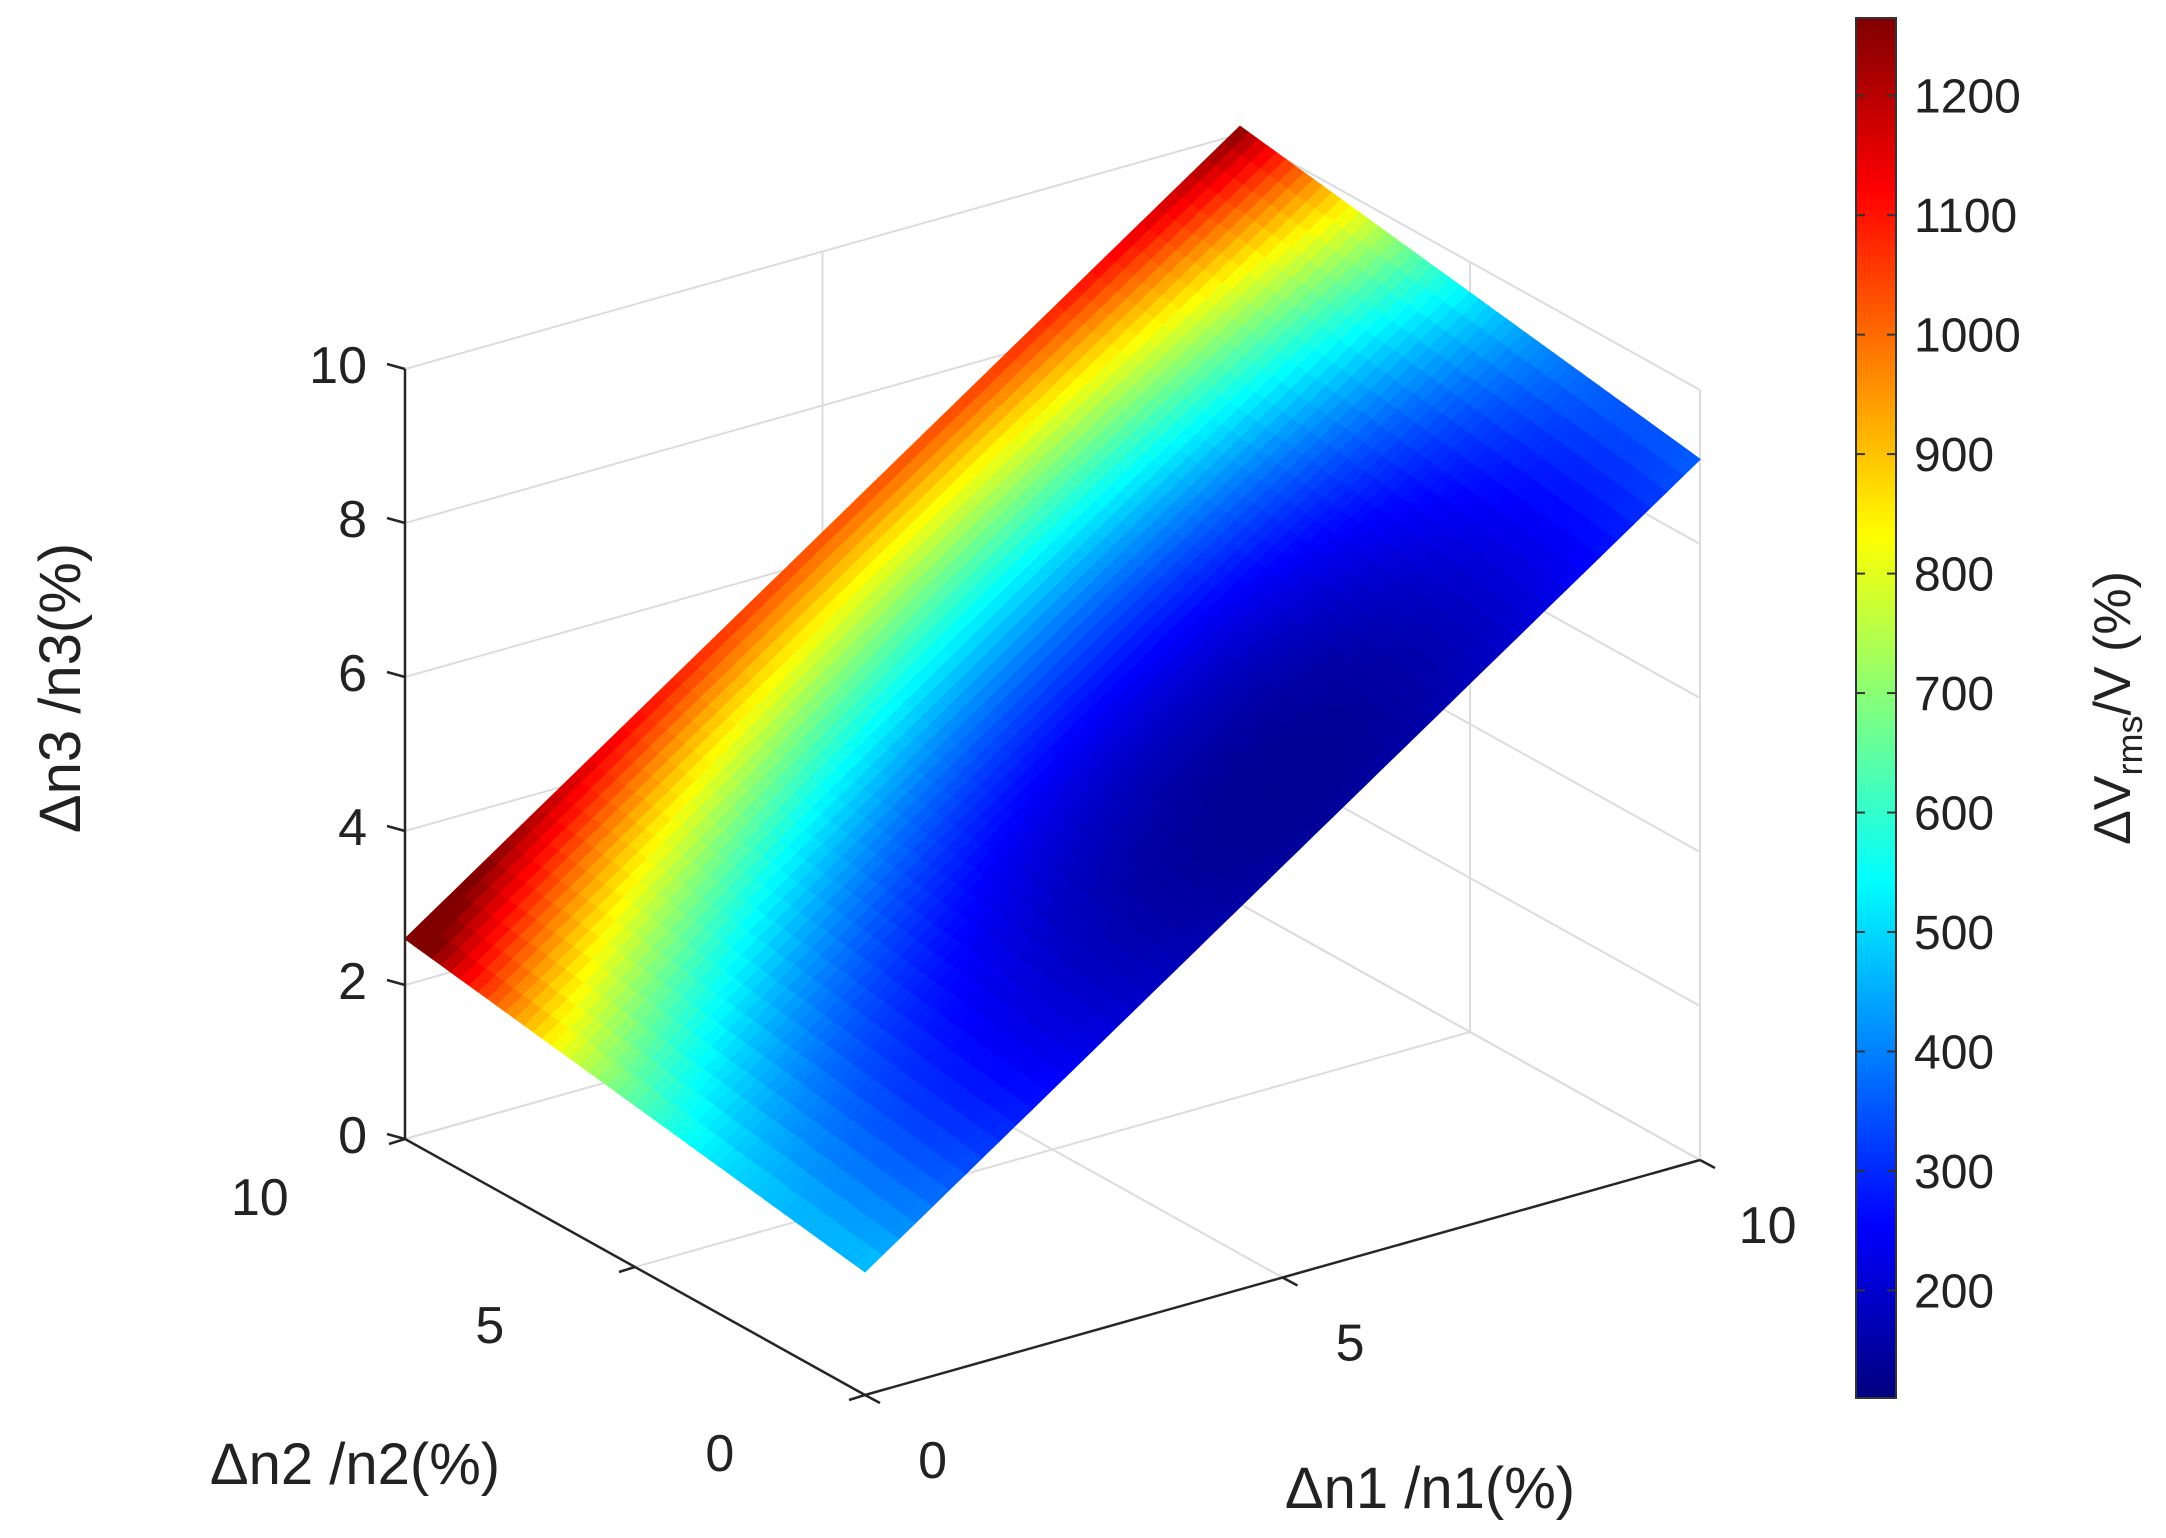  What do you see at coordinates (355, 1464) in the screenshot?
I see `y-axis-label: Δn2 /n2(%)` at bounding box center [355, 1464].